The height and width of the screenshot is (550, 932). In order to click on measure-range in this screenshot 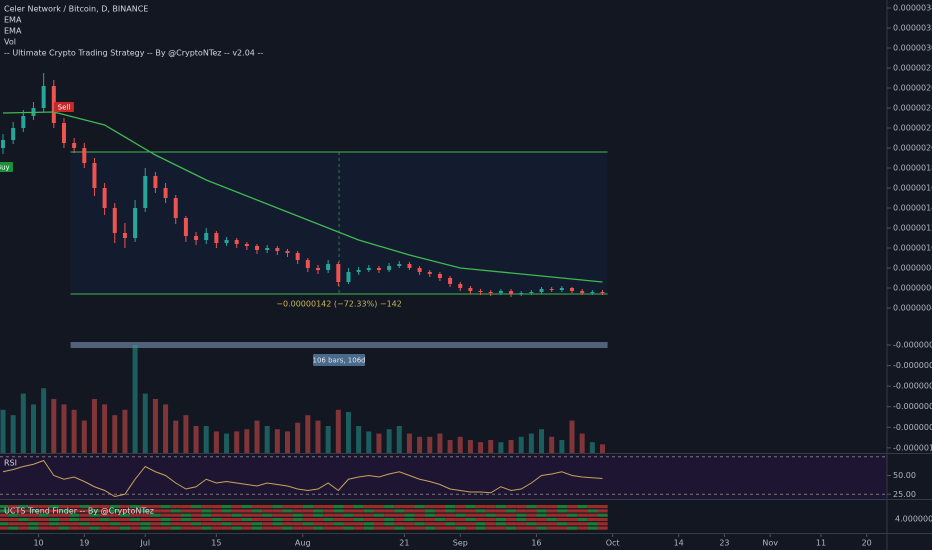, I will do `click(339, 345)`.